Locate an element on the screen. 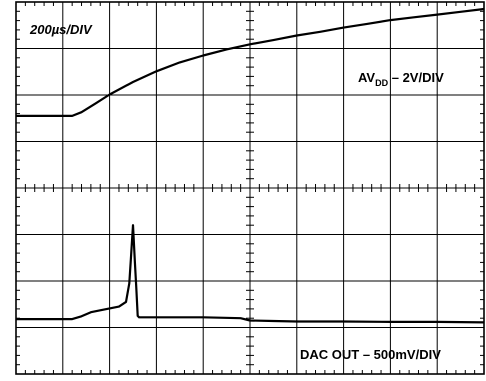  avdd-label-scale: – 2V/DIV is located at coordinates (416, 77).